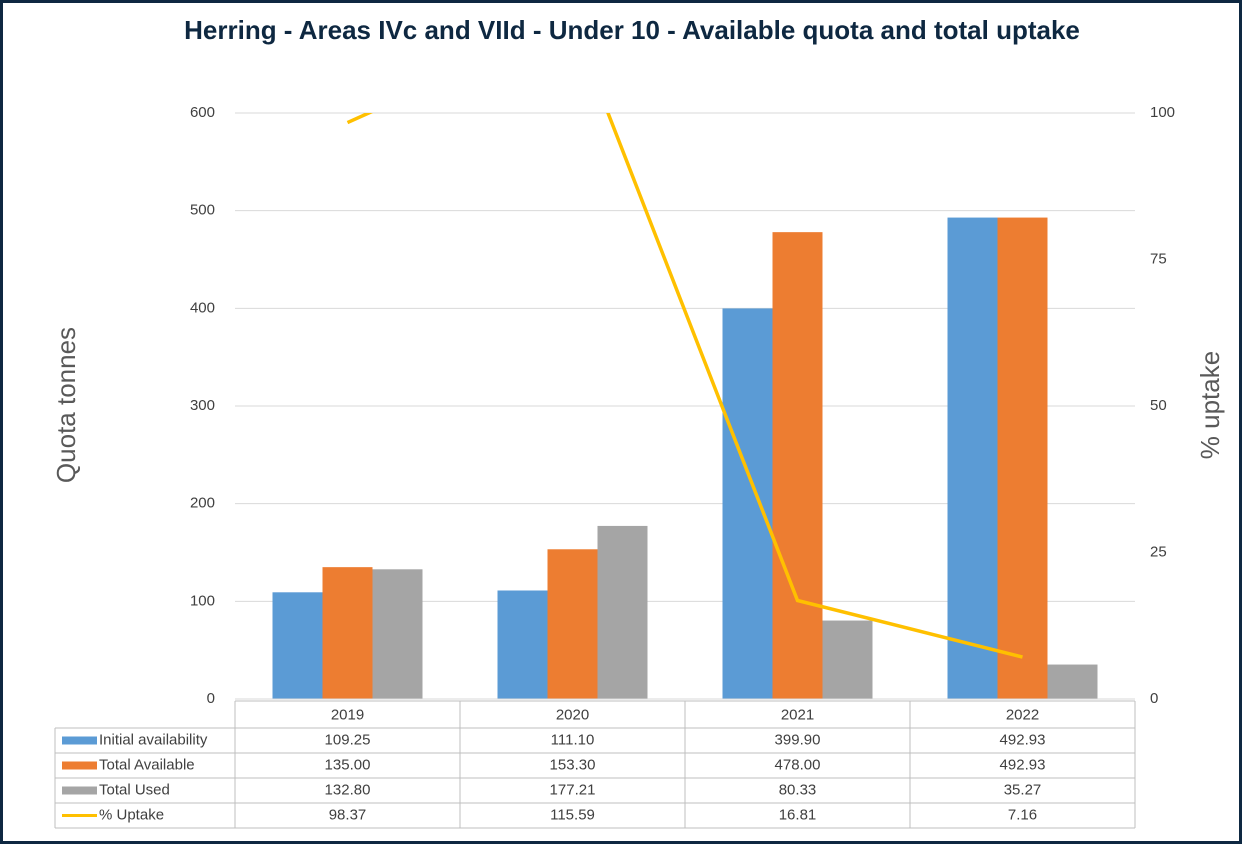 The height and width of the screenshot is (844, 1242). I want to click on data-label: 177.21, so click(573, 789).